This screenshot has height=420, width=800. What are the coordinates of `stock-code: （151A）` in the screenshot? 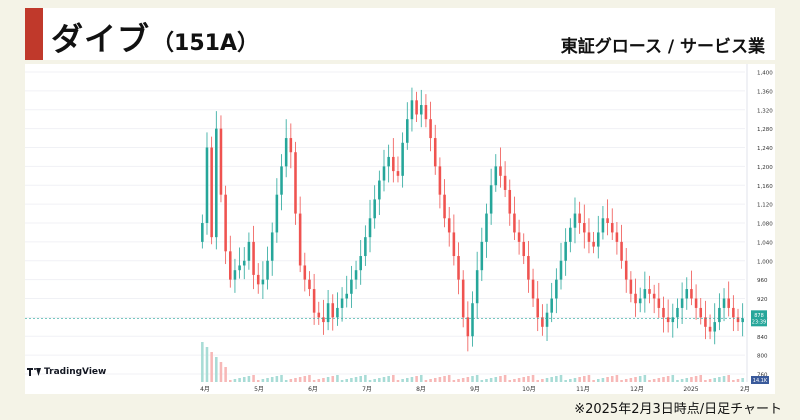 It's located at (205, 43).